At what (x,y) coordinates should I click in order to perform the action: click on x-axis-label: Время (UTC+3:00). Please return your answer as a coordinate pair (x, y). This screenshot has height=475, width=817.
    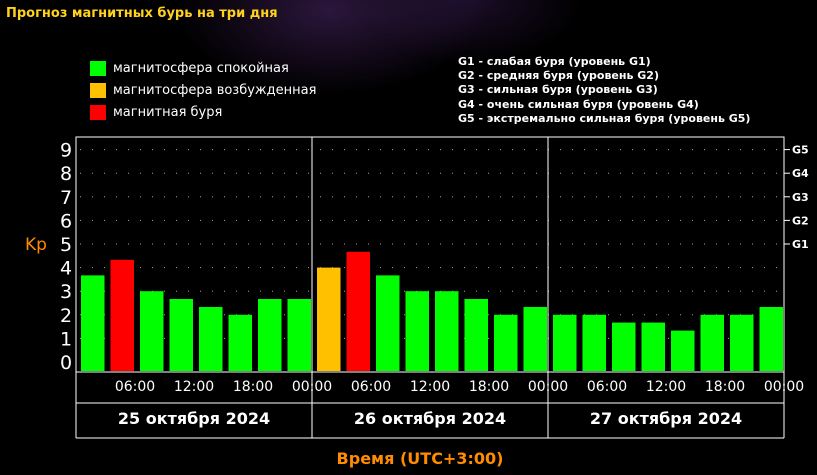
    Looking at the image, I should click on (420, 458).